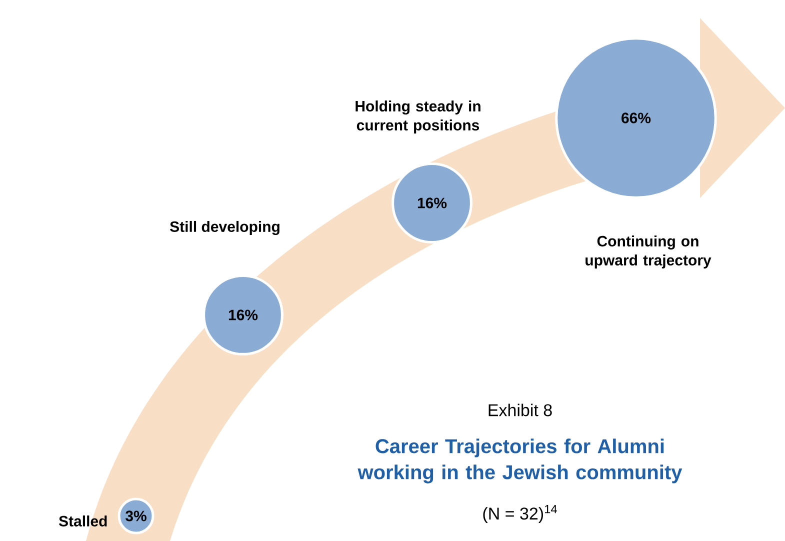  What do you see at coordinates (136, 516) in the screenshot?
I see `data-label: 3%` at bounding box center [136, 516].